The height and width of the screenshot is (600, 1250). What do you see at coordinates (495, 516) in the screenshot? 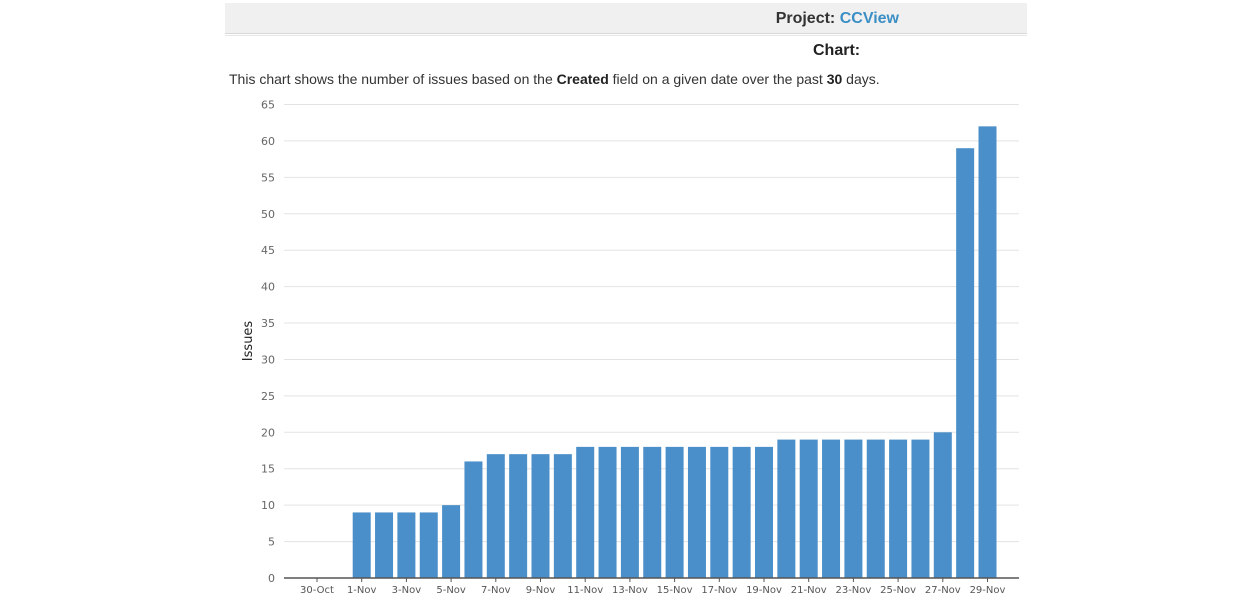
I see `bar-7-Nov` at bounding box center [495, 516].